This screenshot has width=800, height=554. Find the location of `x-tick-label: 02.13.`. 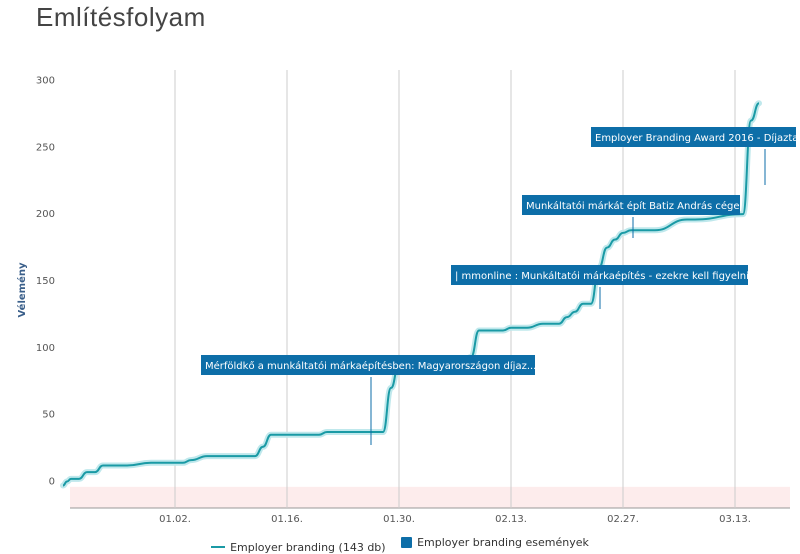

x-tick-label: 02.13. is located at coordinates (511, 519).